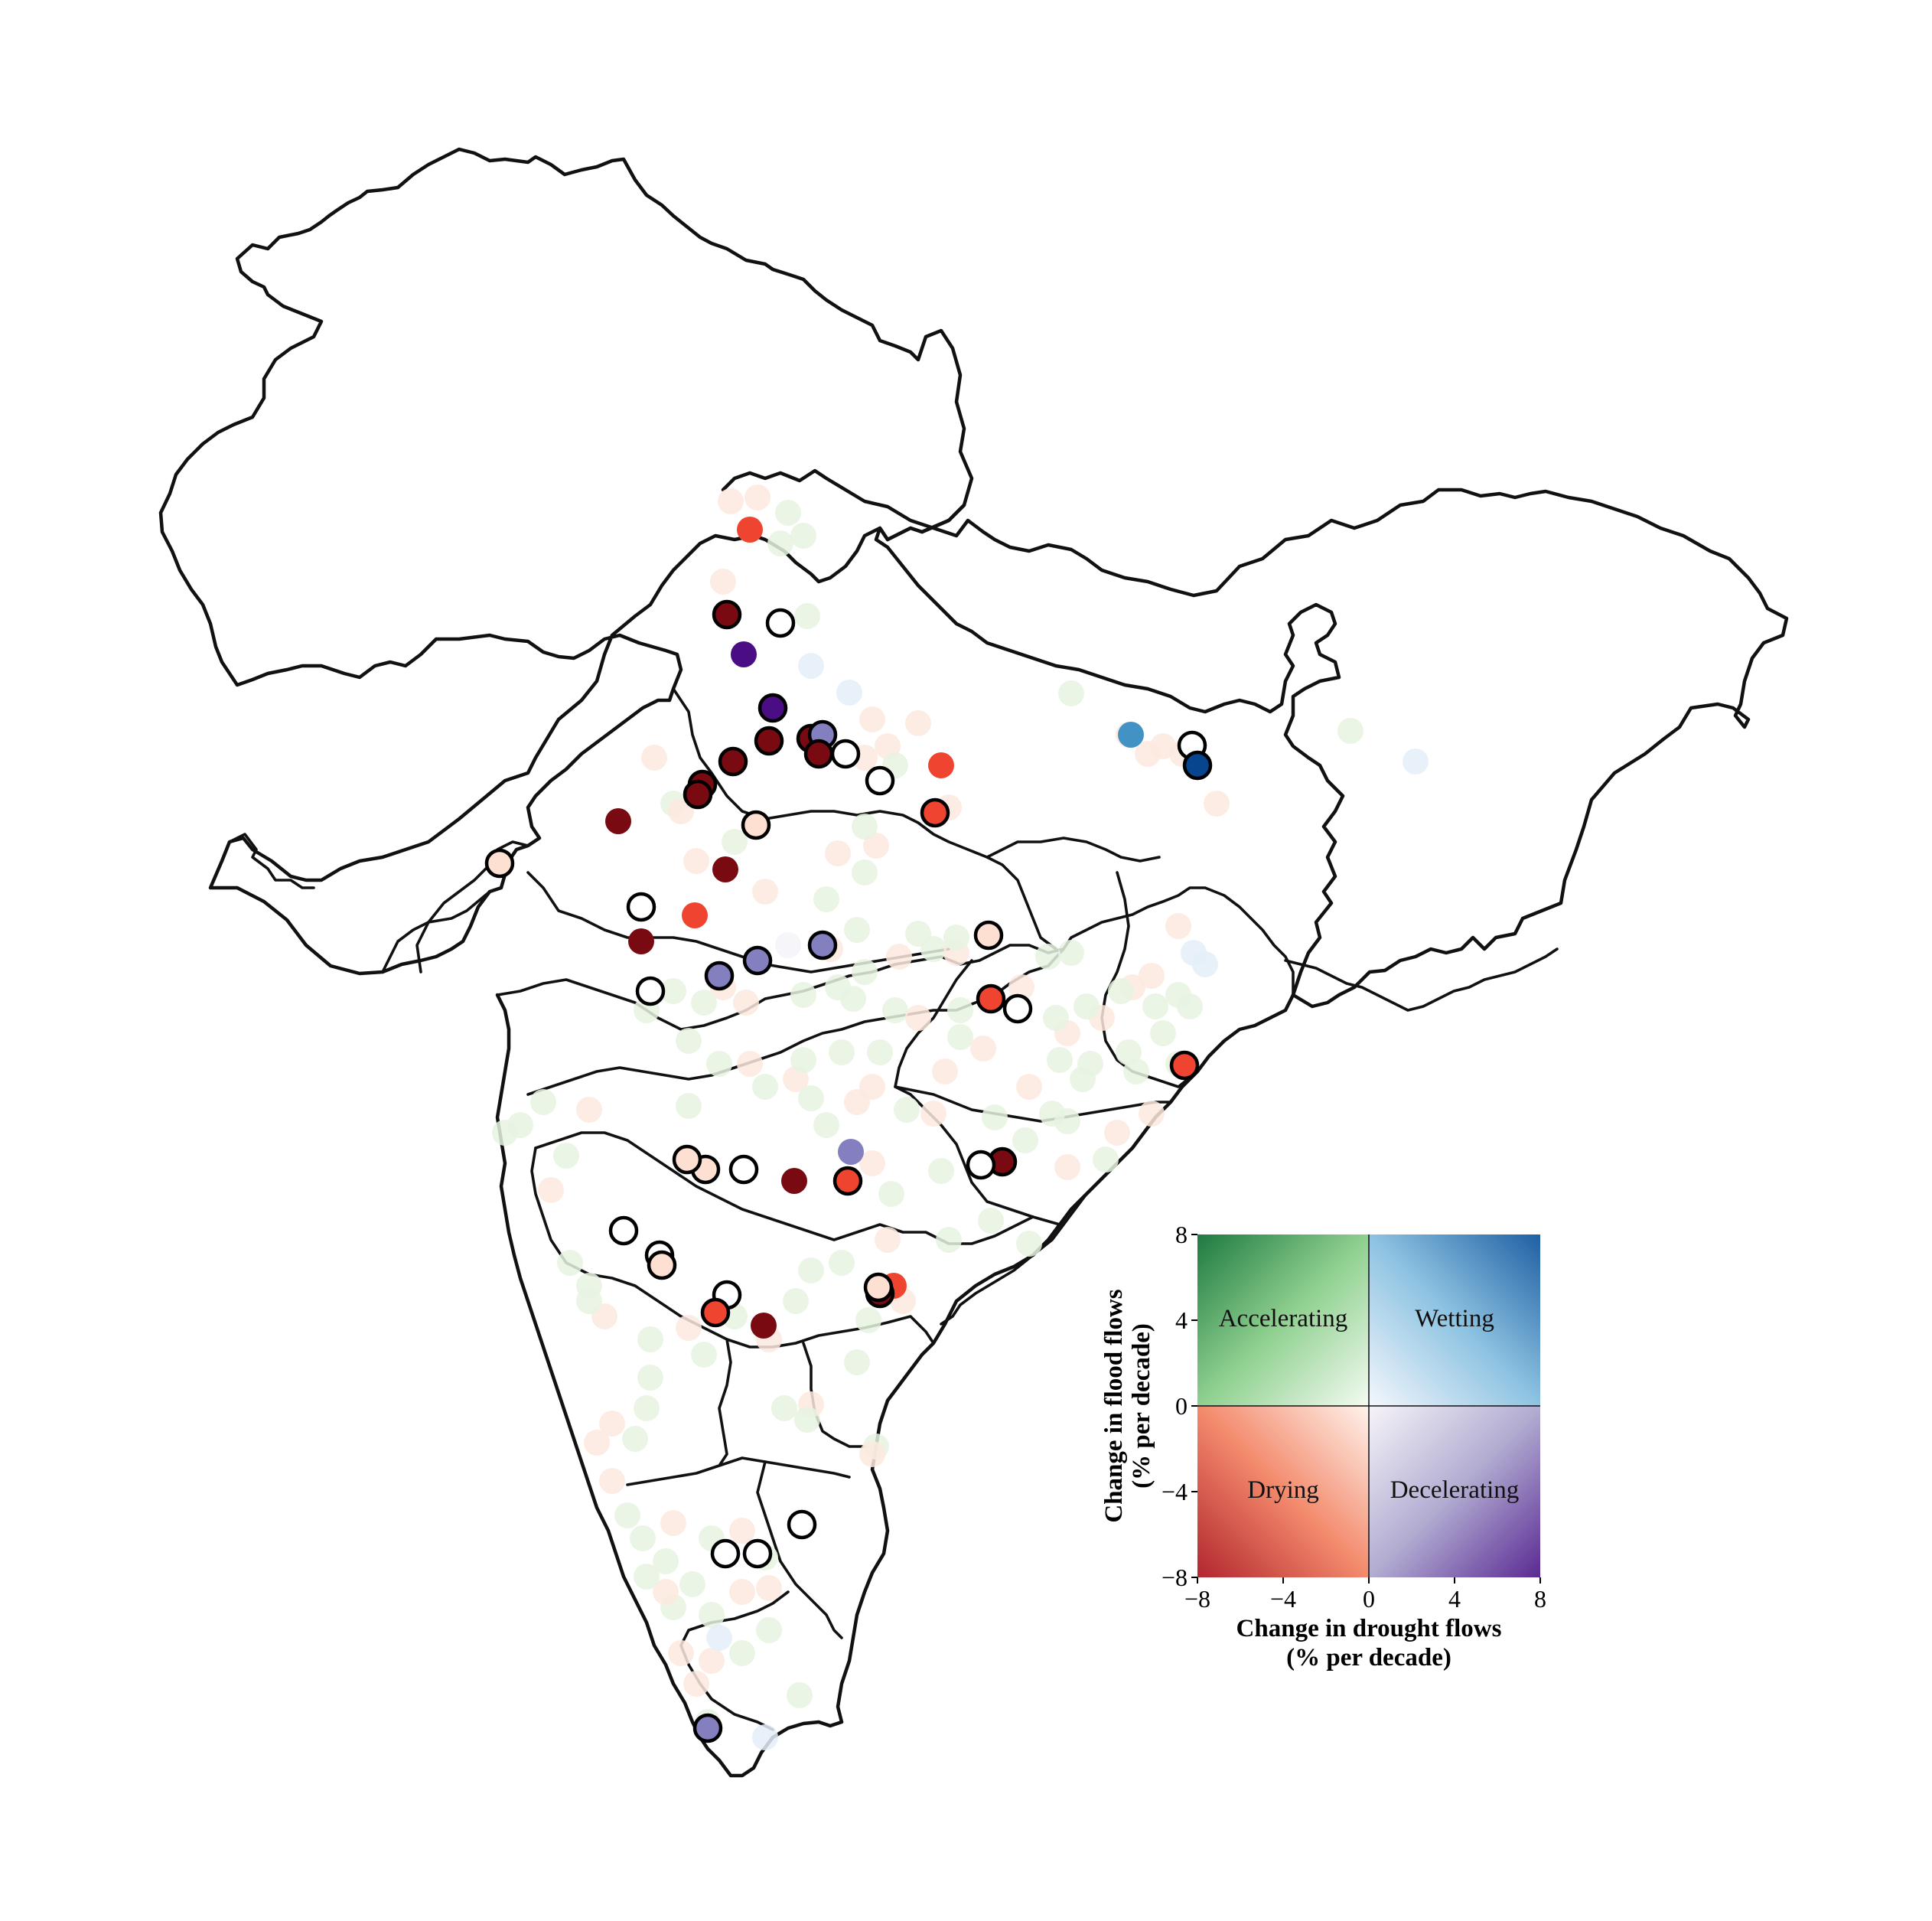 This screenshot has width=1932, height=1921. Describe the element at coordinates (1454, 1320) in the screenshot. I see `legend-quadrant-wetting` at that location.